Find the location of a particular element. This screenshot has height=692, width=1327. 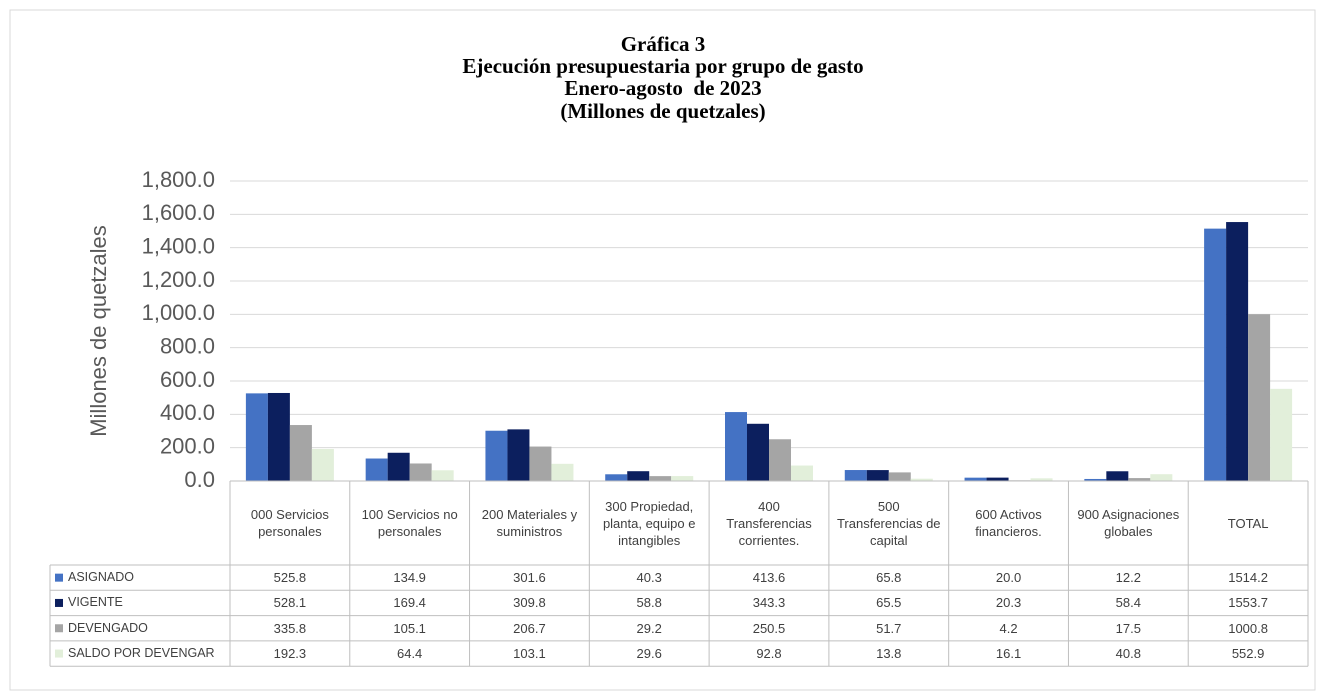

table-value: 12.2 is located at coordinates (1128, 578).